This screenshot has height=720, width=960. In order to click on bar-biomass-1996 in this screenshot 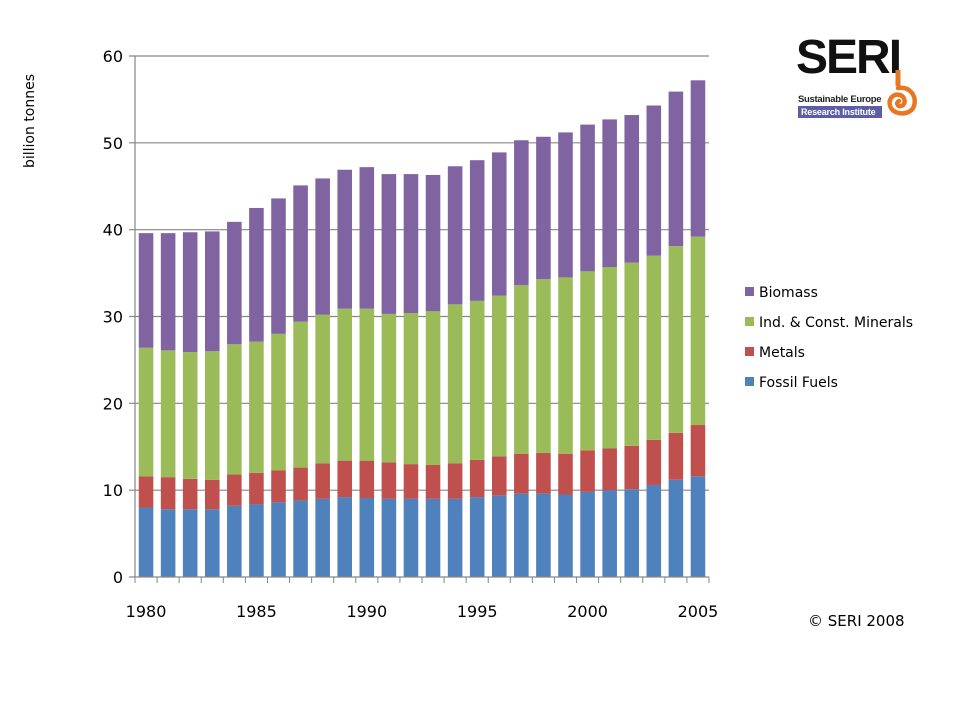, I will do `click(499, 224)`.